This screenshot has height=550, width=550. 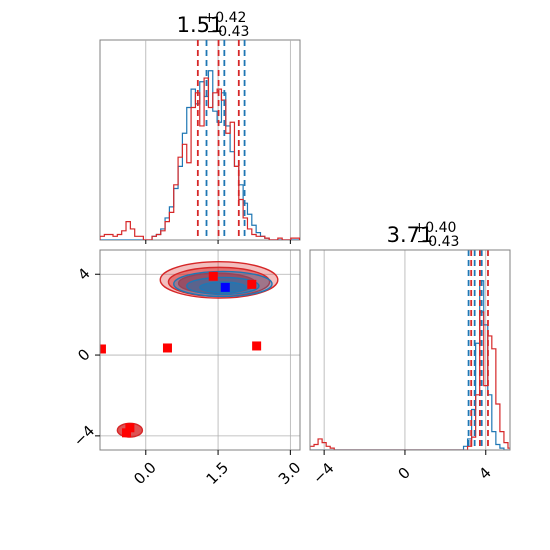 What do you see at coordinates (323, 473) in the screenshot?
I see `hist-param-2-xtick-label-0: −4` at bounding box center [323, 473].